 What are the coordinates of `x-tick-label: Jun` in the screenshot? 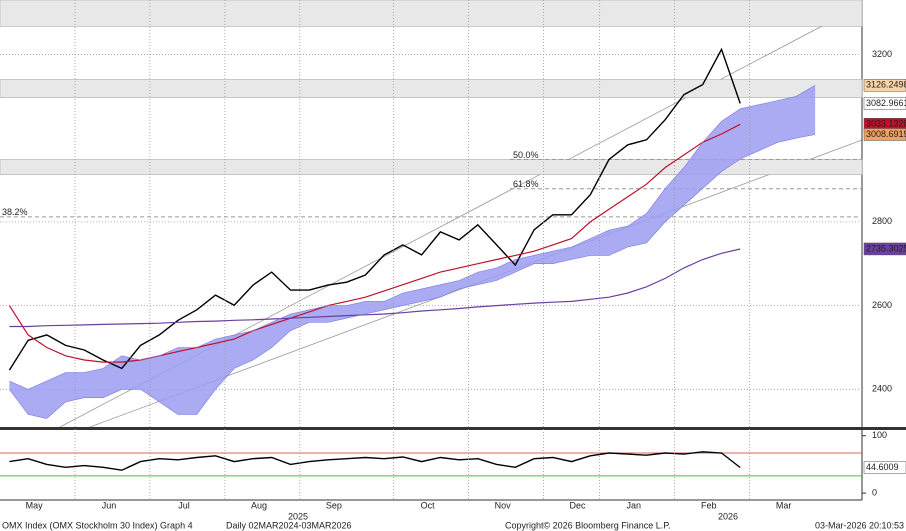 It's located at (109, 505).